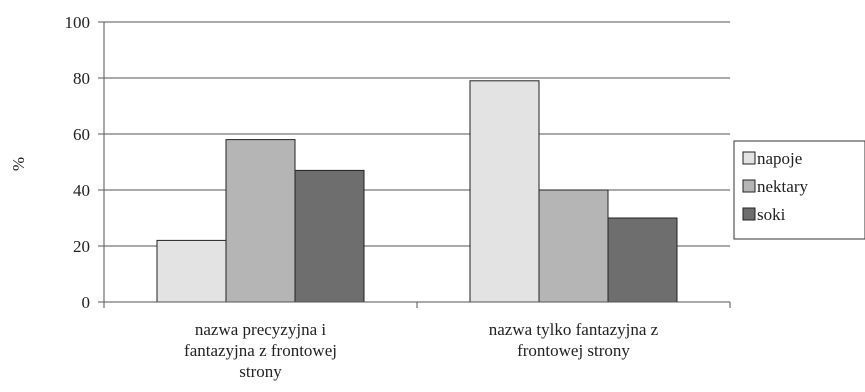 The width and height of the screenshot is (865, 392). Describe the element at coordinates (86, 302) in the screenshot. I see `y-tick-label: 0` at that location.